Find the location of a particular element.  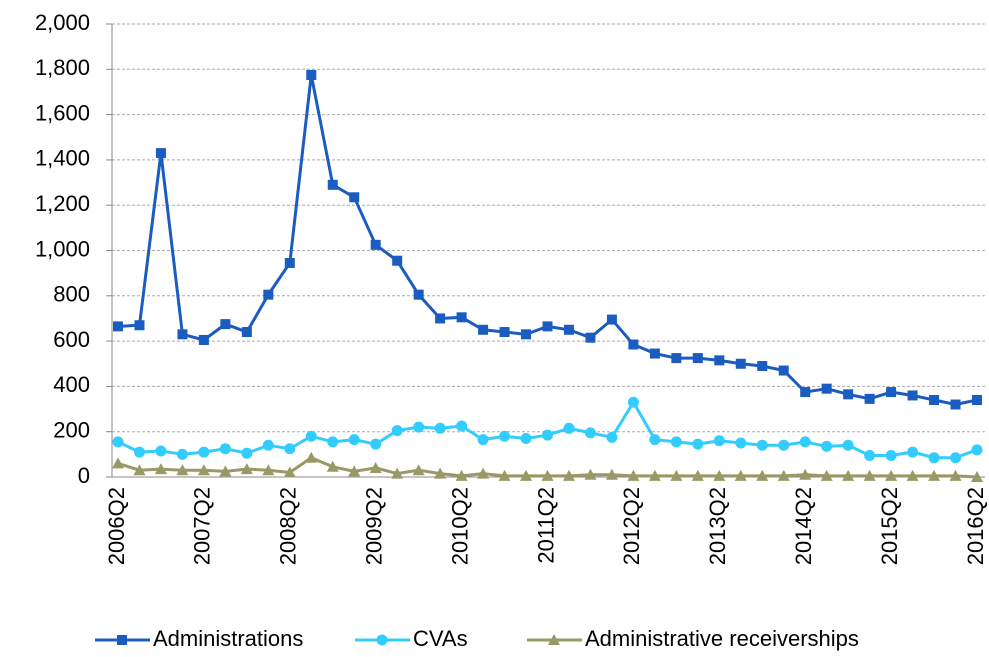

x-tick-label: 2009Q2 is located at coordinates (374, 526).